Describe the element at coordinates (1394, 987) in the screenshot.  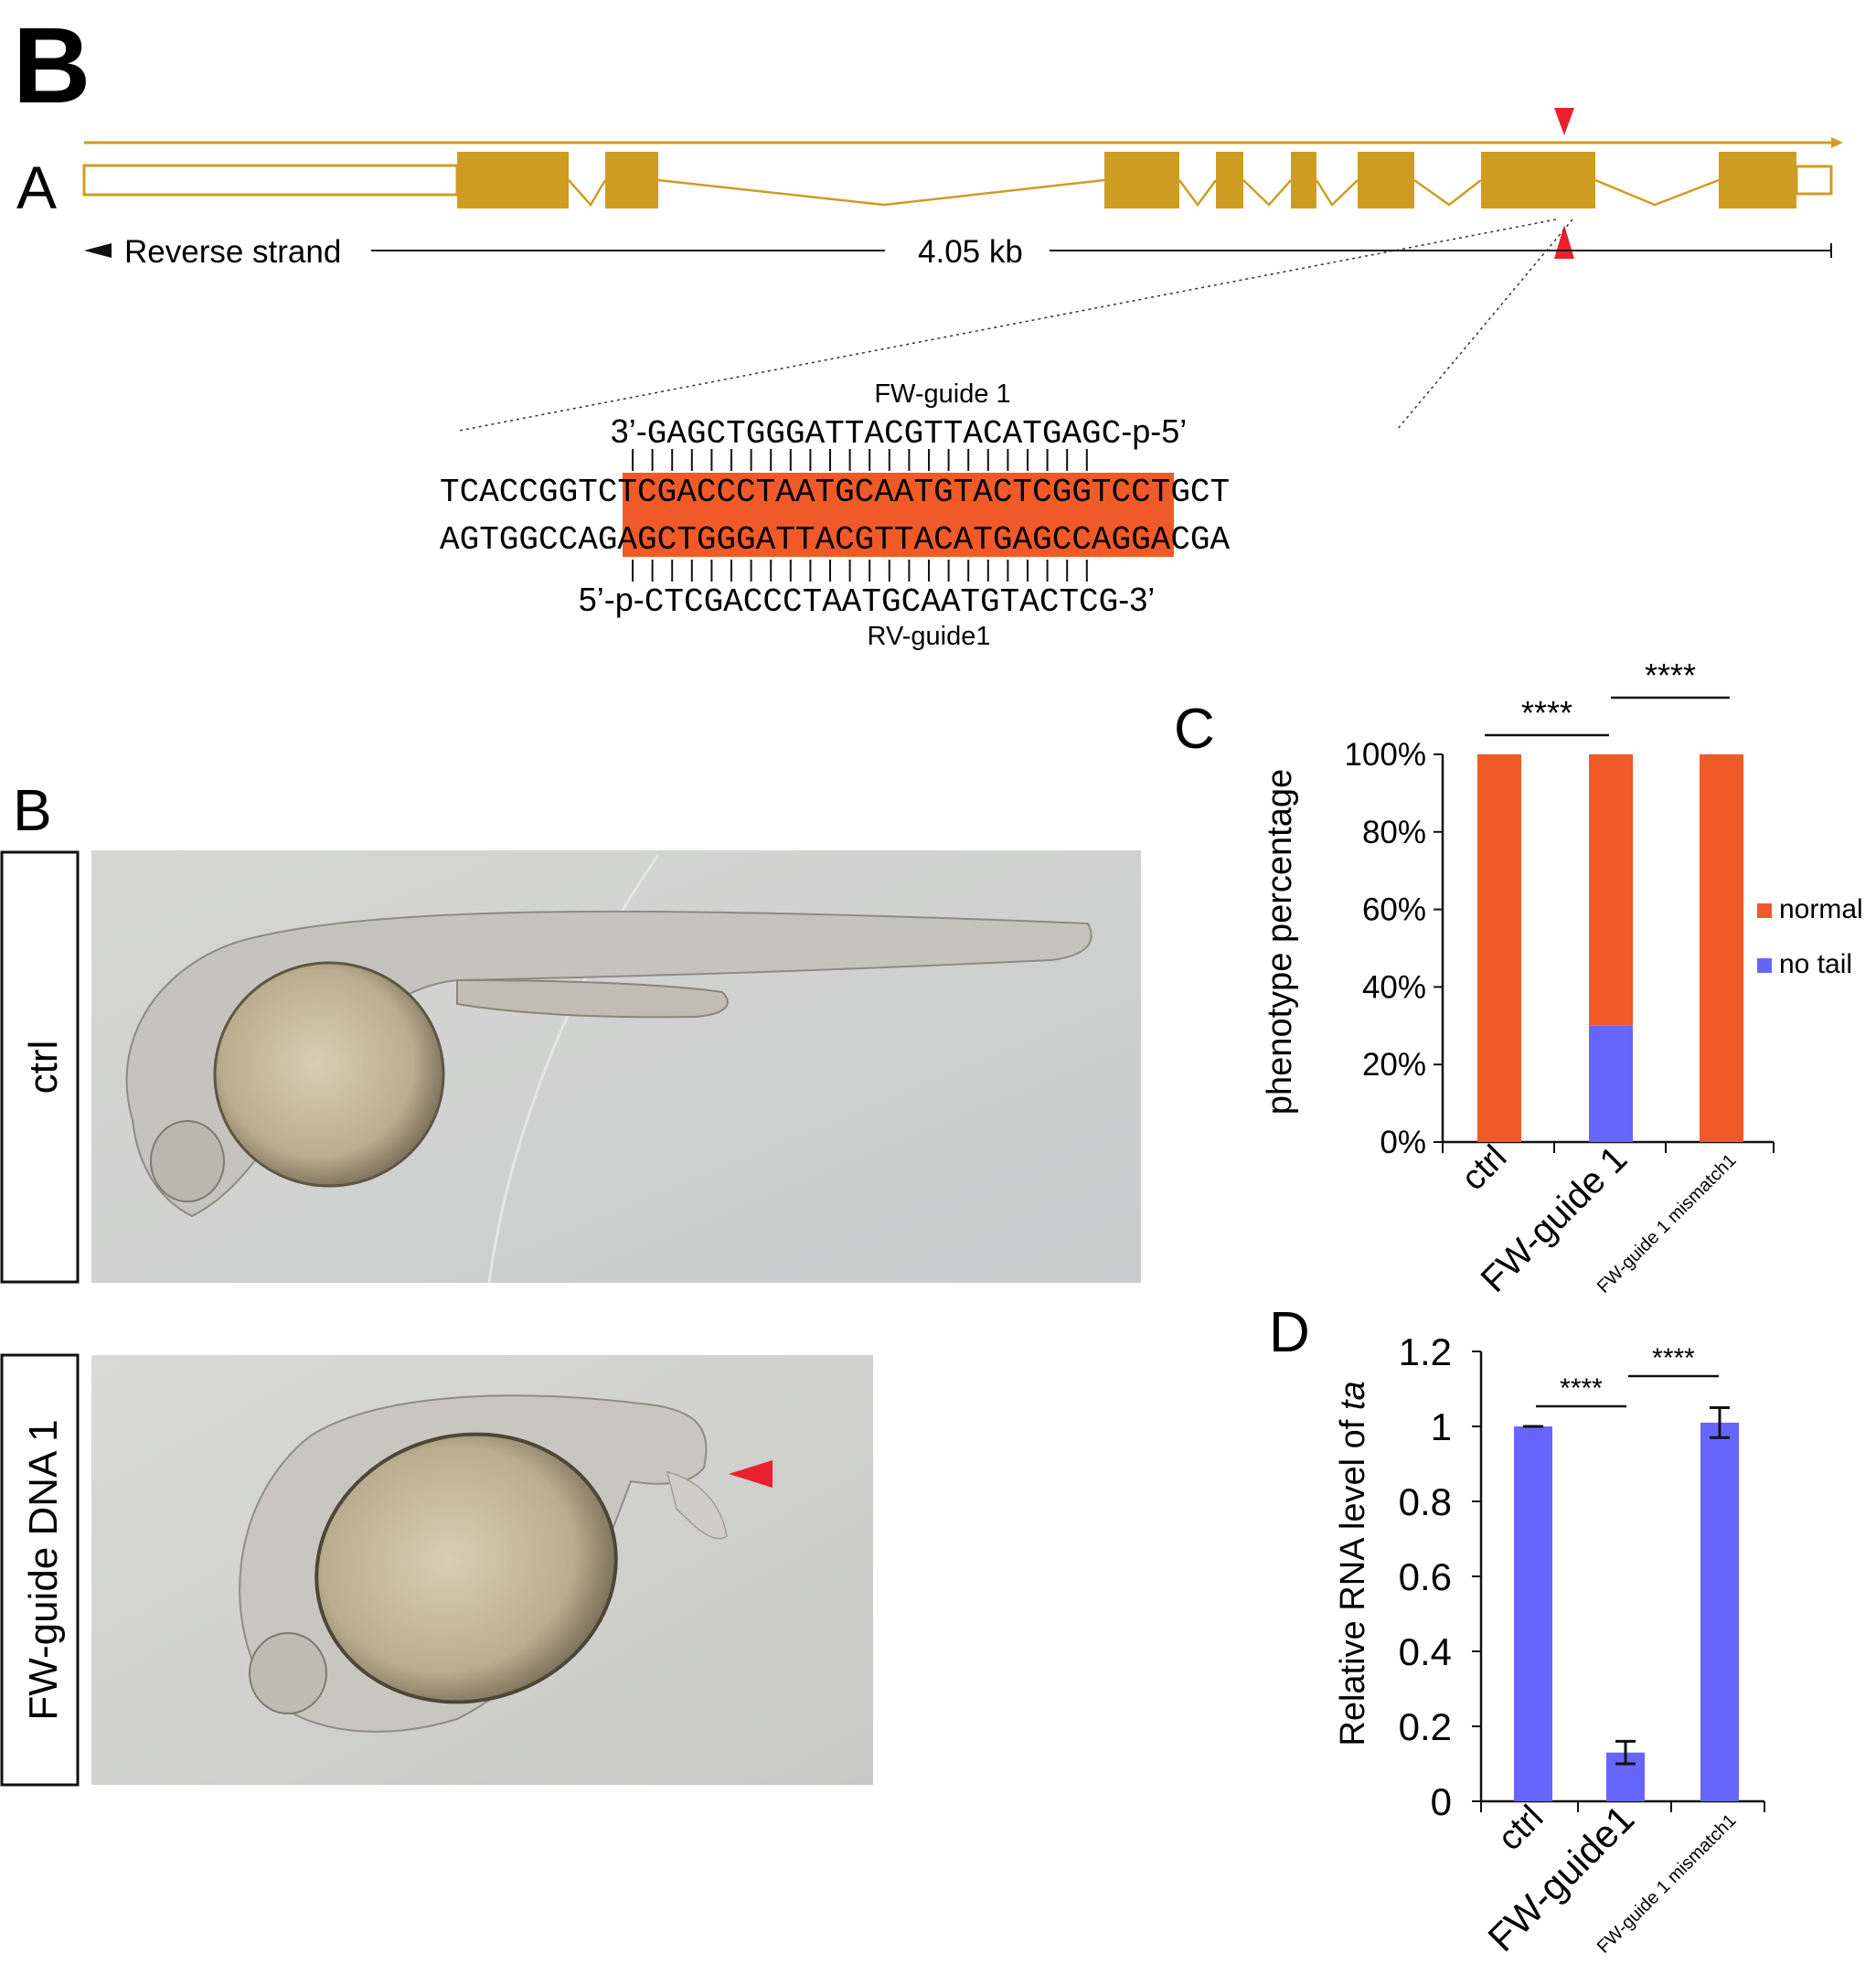
I see `chartC-ytick-label: 40%` at that location.